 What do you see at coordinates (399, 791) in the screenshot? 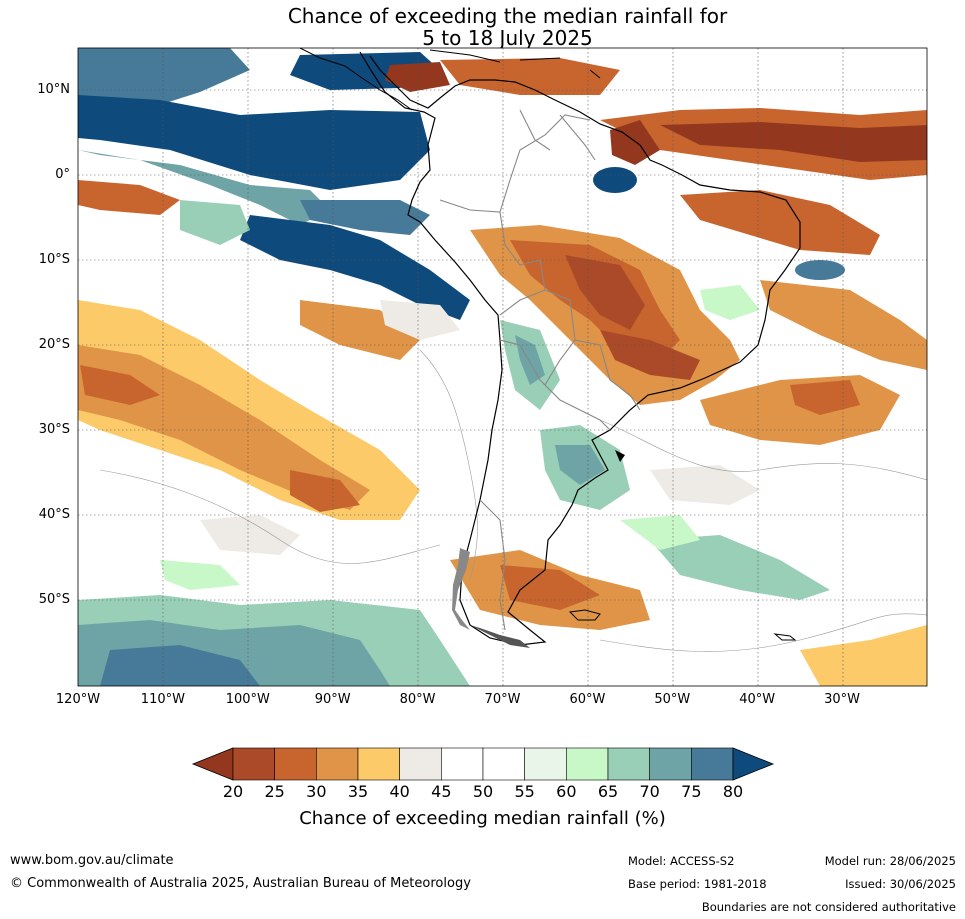
I see `colorbar-tick-label: 40` at bounding box center [399, 791].